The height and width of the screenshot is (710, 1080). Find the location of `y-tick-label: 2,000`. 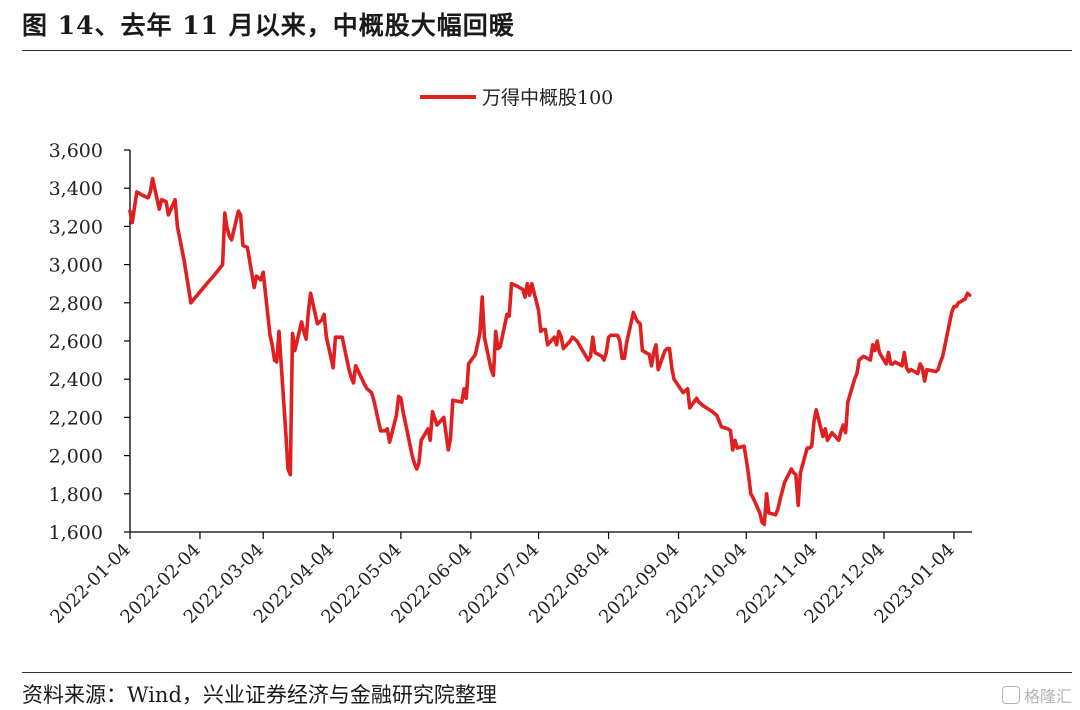

y-tick-label: 2,000 is located at coordinates (76, 457).